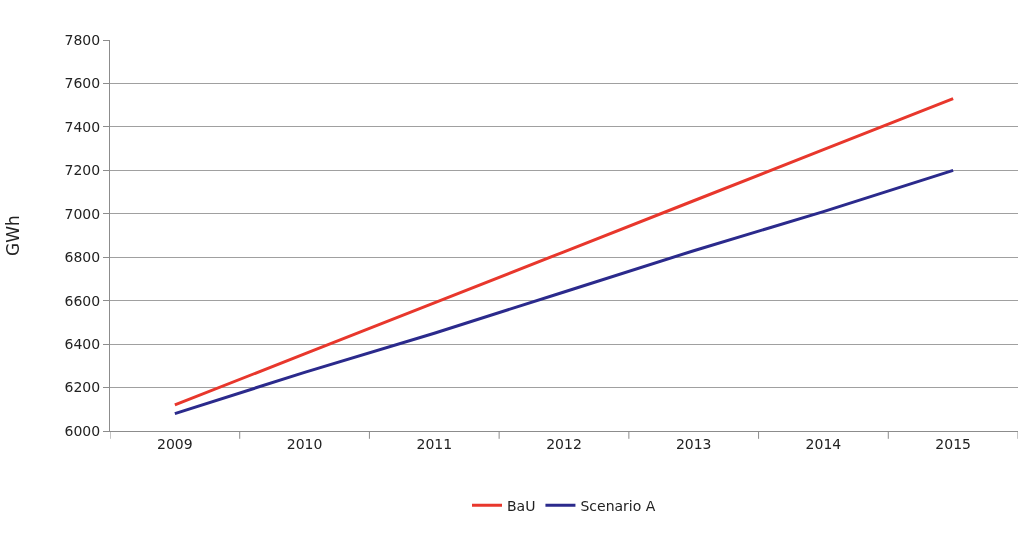 The height and width of the screenshot is (534, 1036). What do you see at coordinates (82, 300) in the screenshot?
I see `y-tick-label: 6600` at bounding box center [82, 300].